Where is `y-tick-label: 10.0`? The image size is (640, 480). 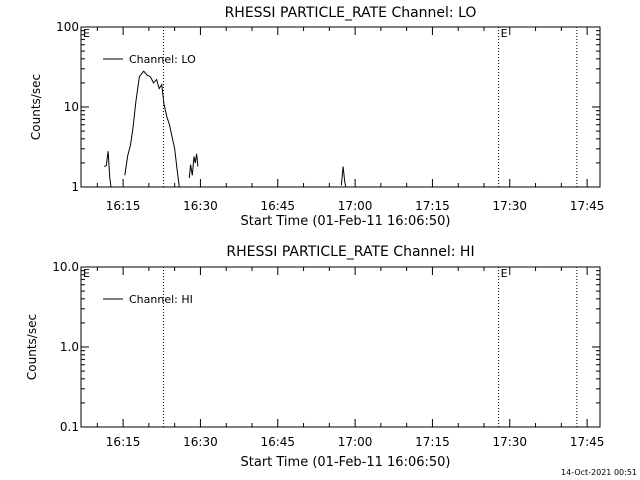
y-tick-label: 10.0 is located at coordinates (65, 267).